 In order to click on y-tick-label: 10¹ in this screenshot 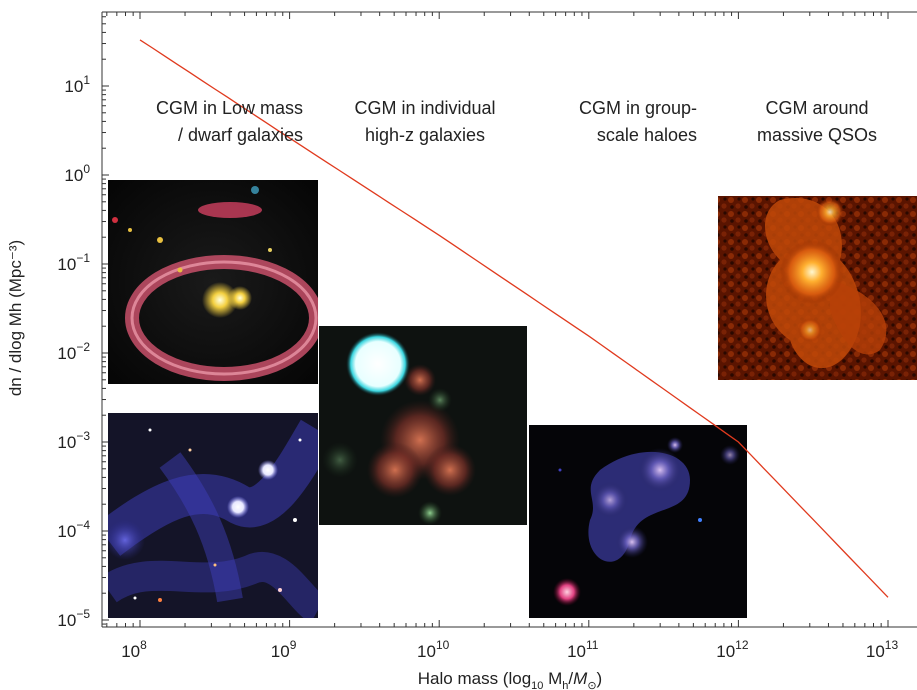, I will do `click(77, 84)`.